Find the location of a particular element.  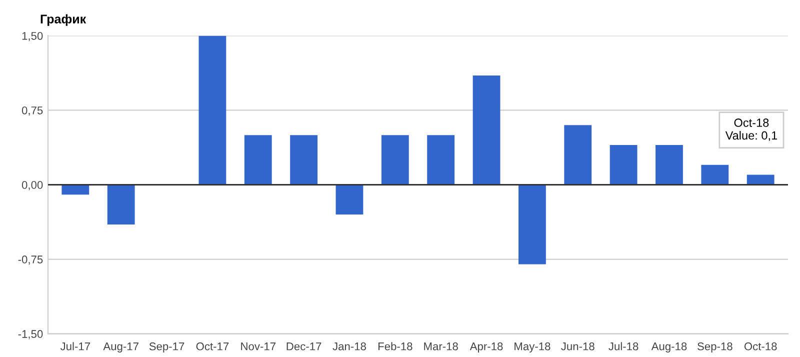

x-tick-label: Dec-17 is located at coordinates (304, 346).